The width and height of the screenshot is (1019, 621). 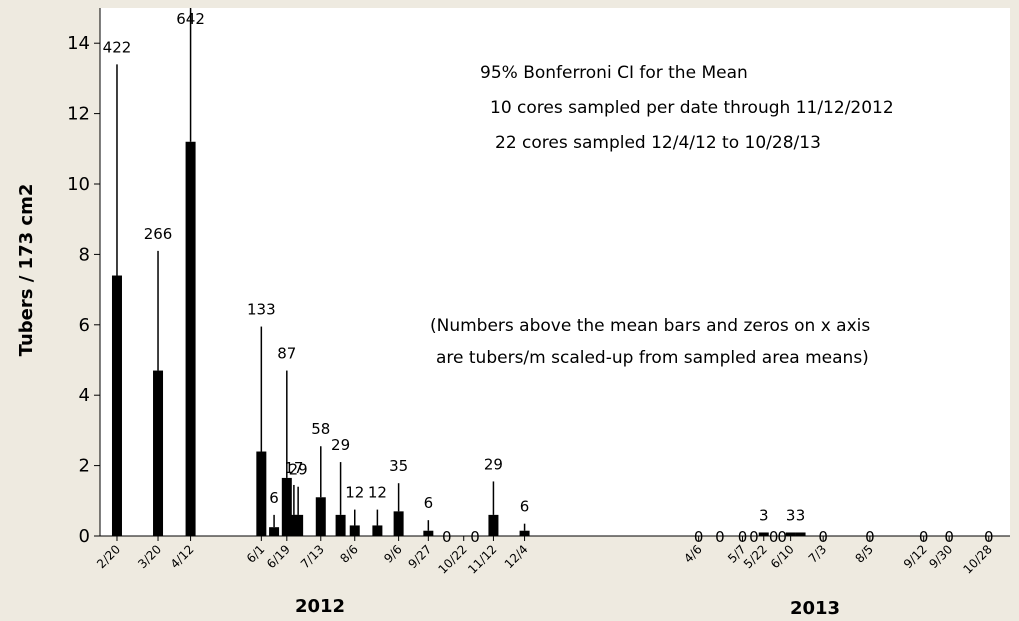 I want to click on y-tick-label: 4, so click(x=84, y=395).